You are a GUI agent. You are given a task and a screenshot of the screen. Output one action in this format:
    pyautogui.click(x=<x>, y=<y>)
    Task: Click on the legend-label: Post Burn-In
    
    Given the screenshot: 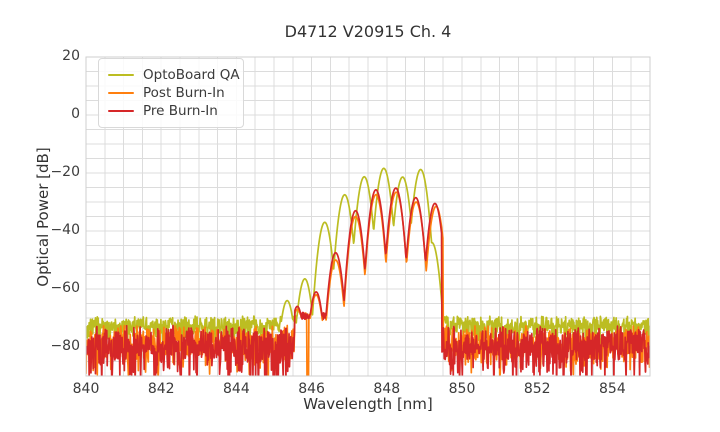 What is the action you would take?
    pyautogui.click(x=184, y=93)
    